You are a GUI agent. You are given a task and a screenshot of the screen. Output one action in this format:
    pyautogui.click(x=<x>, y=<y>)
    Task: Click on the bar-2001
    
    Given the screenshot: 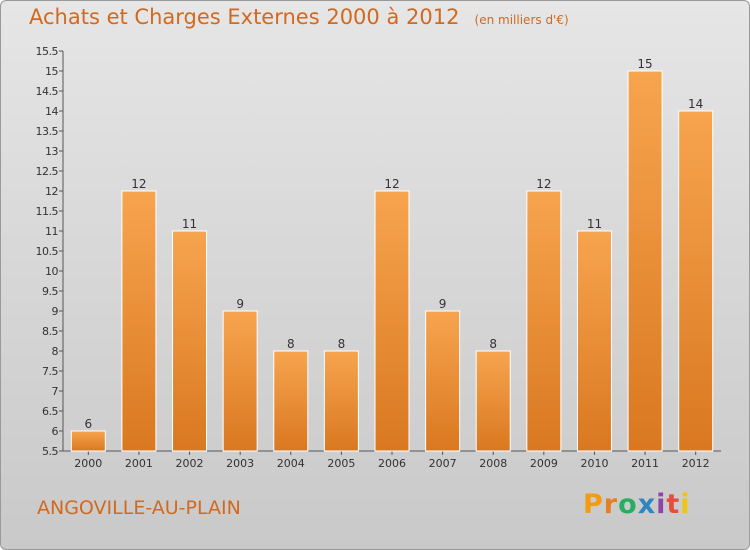 What is the action you would take?
    pyautogui.click(x=139, y=321)
    